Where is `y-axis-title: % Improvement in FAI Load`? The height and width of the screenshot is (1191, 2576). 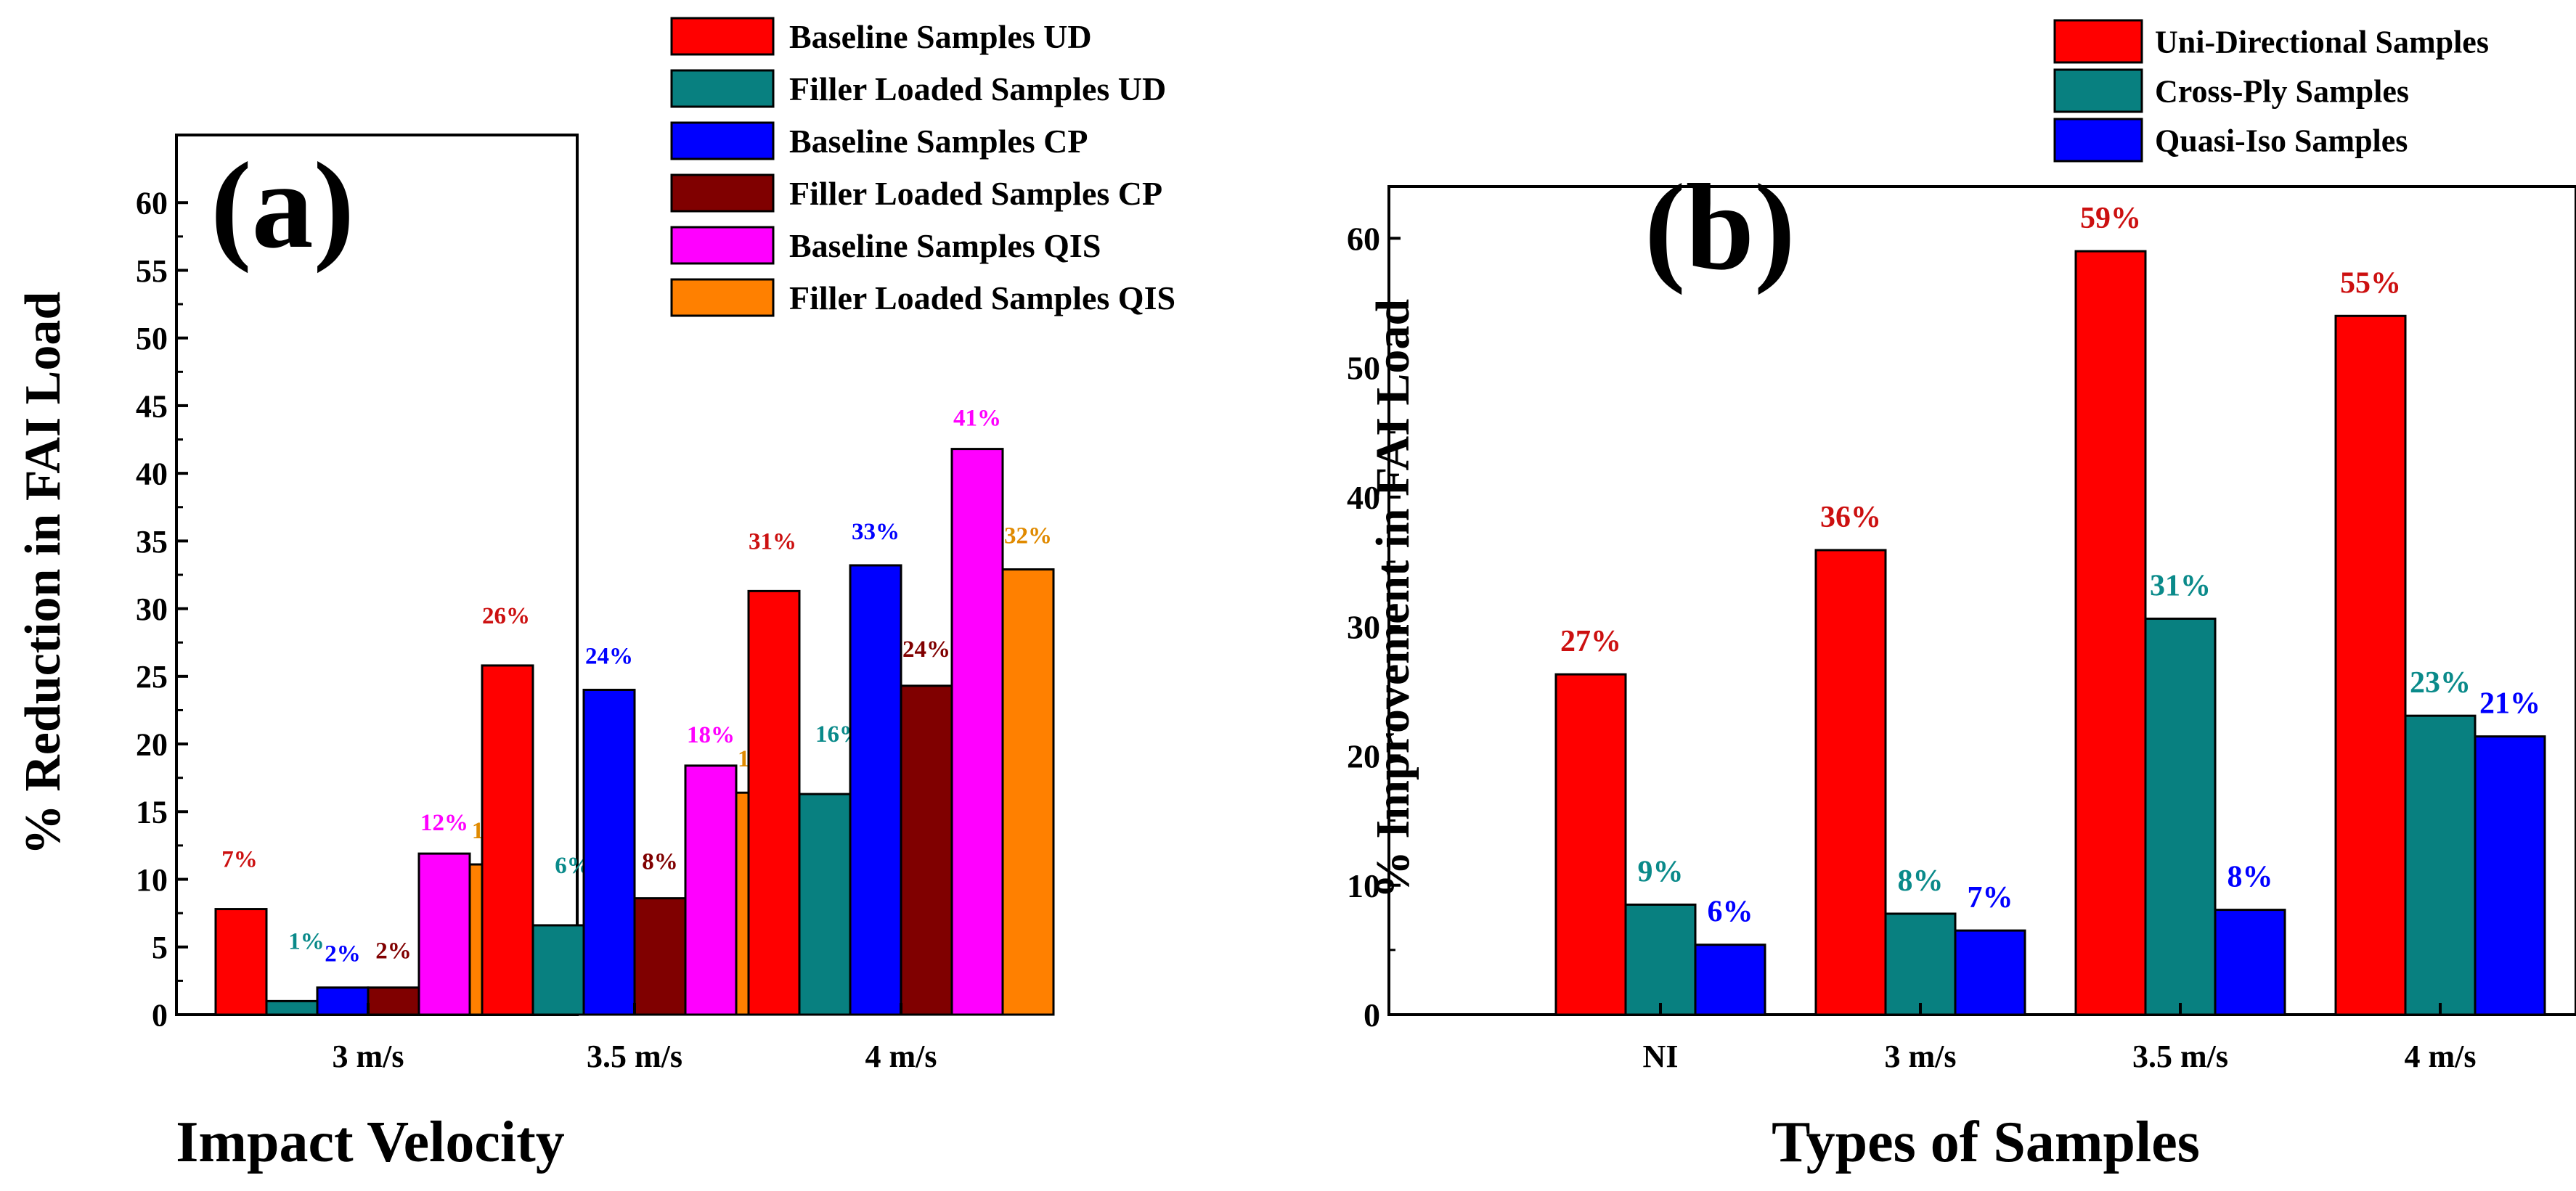
y-axis-title: % Improvement in FAI Load is located at coordinates (1392, 599).